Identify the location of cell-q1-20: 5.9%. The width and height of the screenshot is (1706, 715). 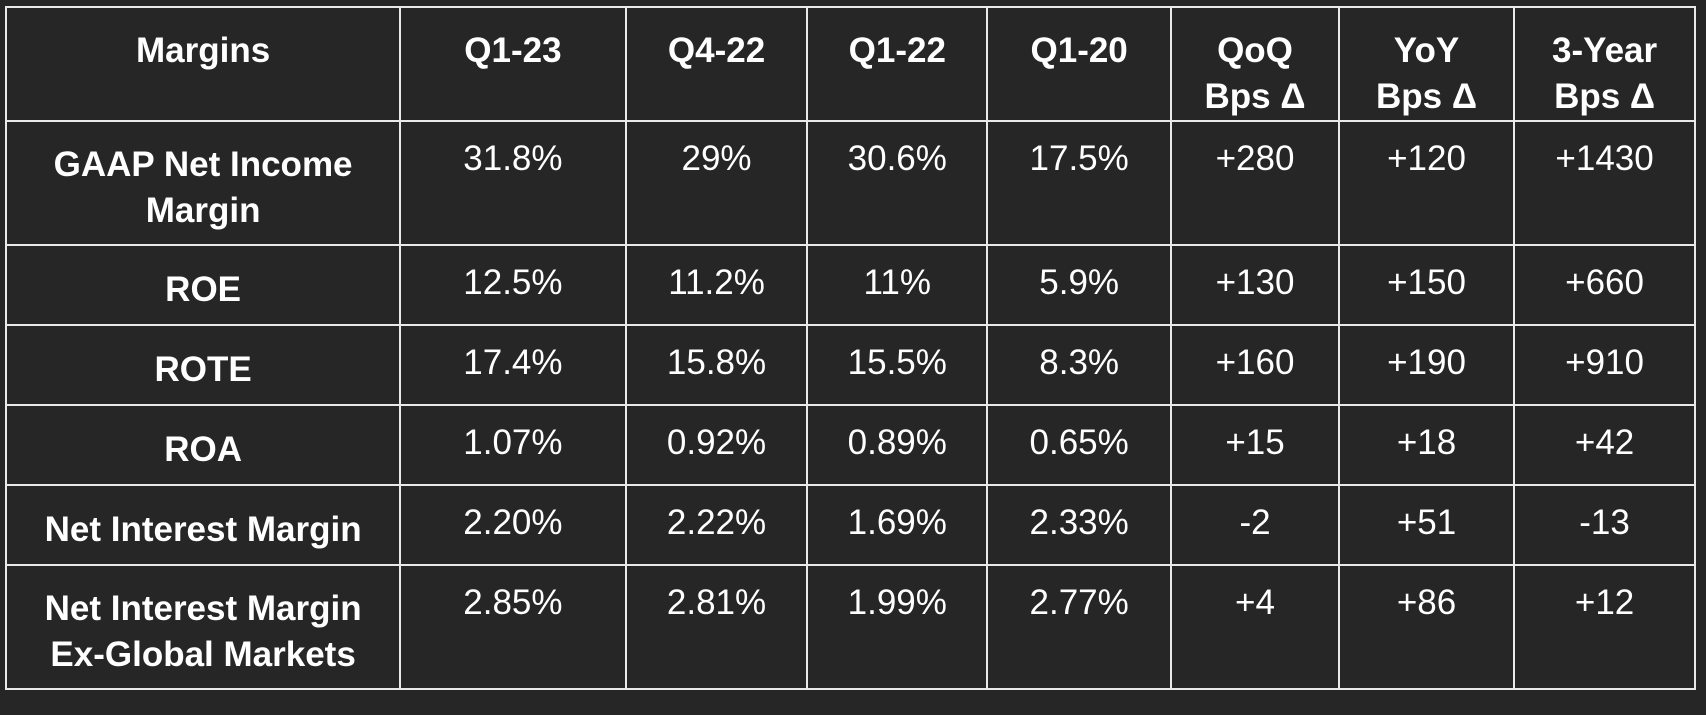
(1079, 285).